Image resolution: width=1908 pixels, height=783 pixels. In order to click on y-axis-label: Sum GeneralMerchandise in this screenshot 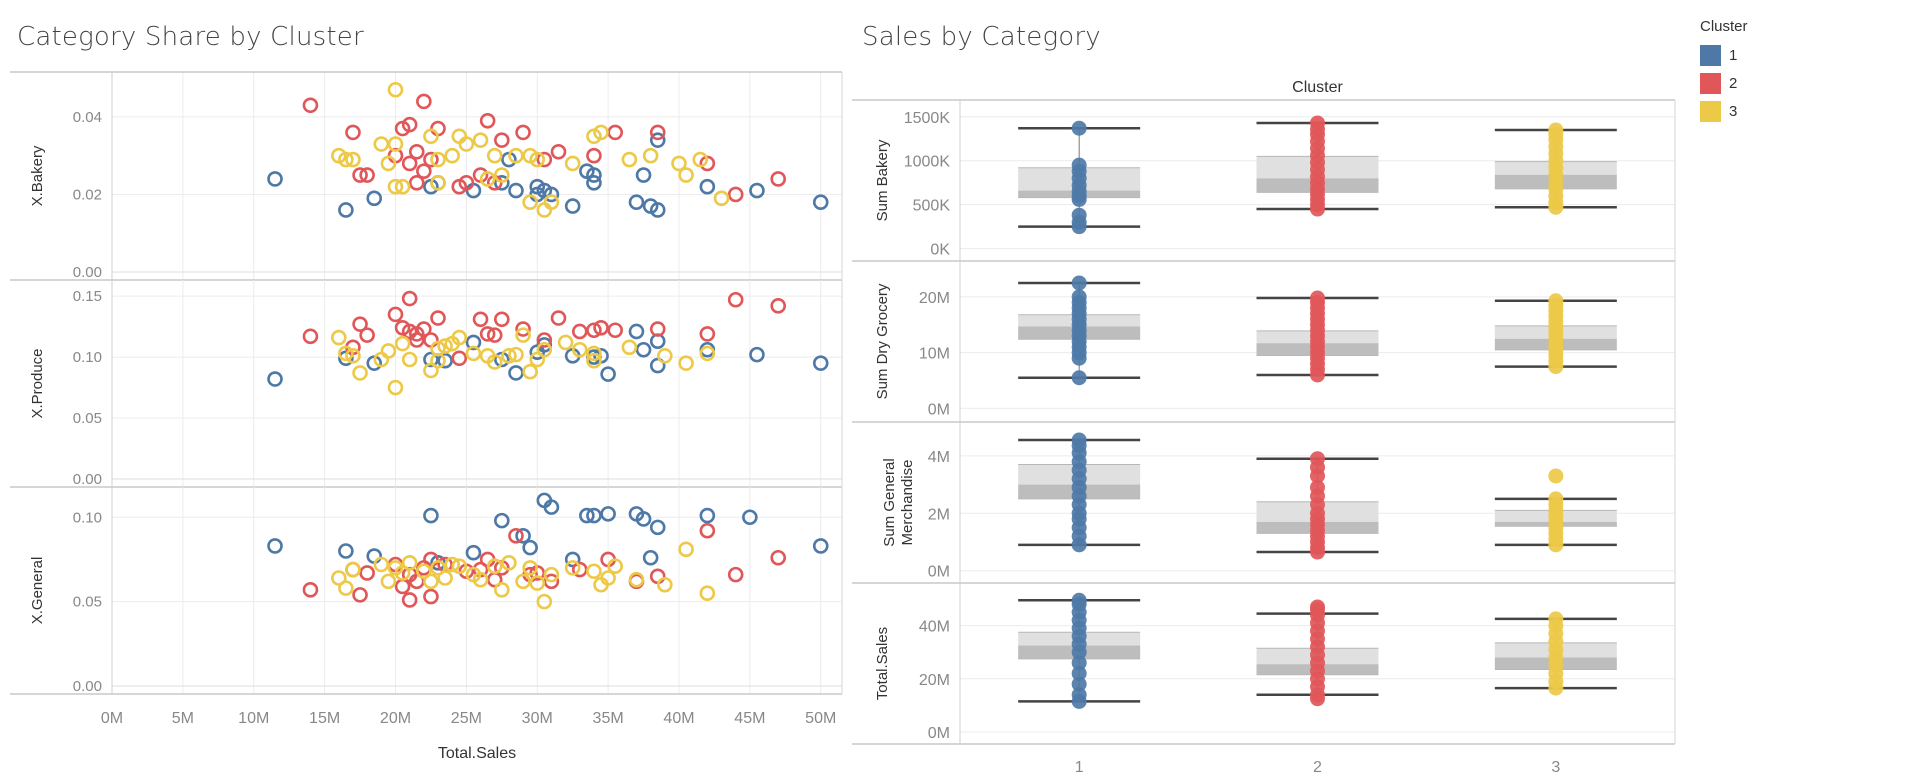, I will do `click(898, 502)`.